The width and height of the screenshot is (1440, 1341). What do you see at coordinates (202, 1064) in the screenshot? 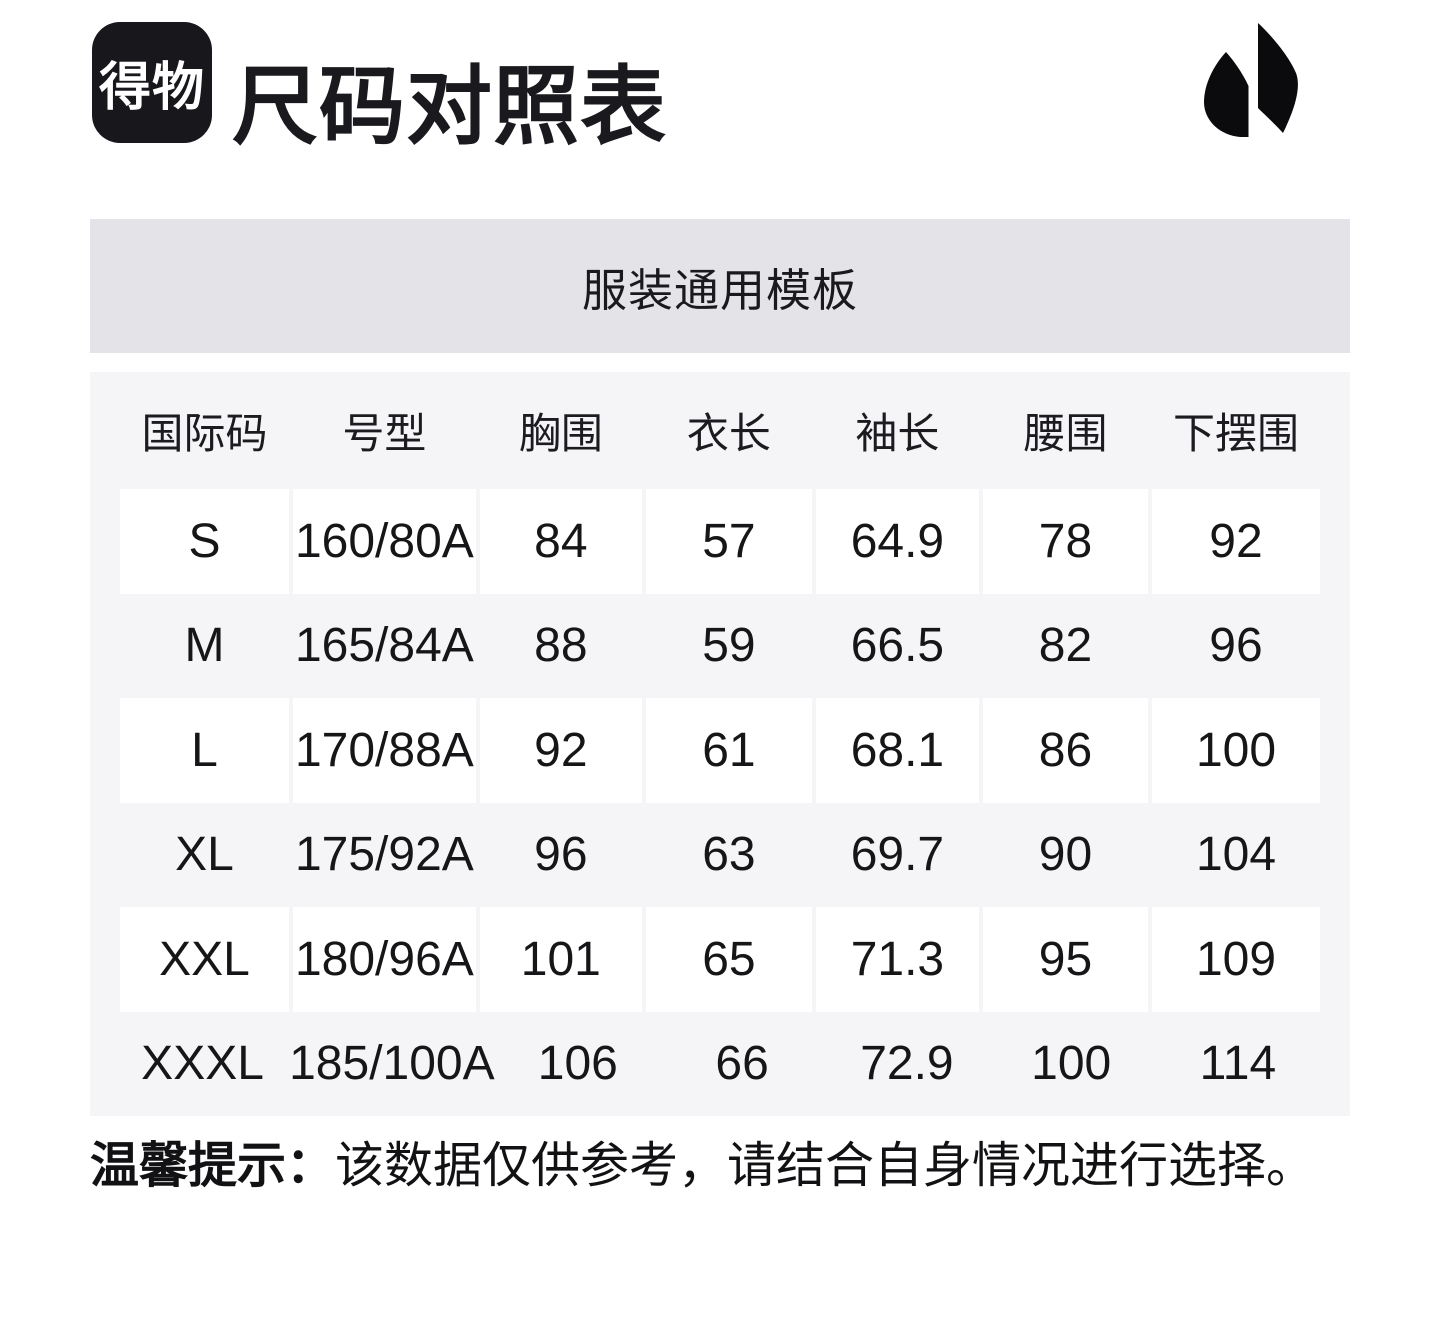
I see `cell-size: XXXL` at bounding box center [202, 1064].